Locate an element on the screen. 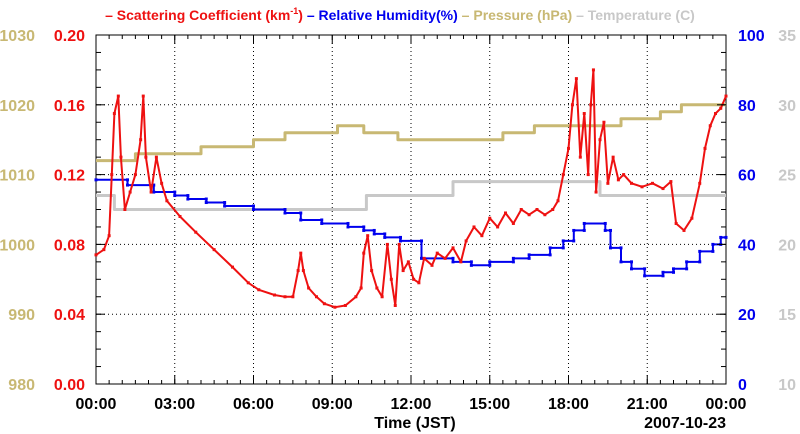 Image resolution: width=800 pixels, height=434 pixels. scattering-tick-label: 0.04 is located at coordinates (69, 315).